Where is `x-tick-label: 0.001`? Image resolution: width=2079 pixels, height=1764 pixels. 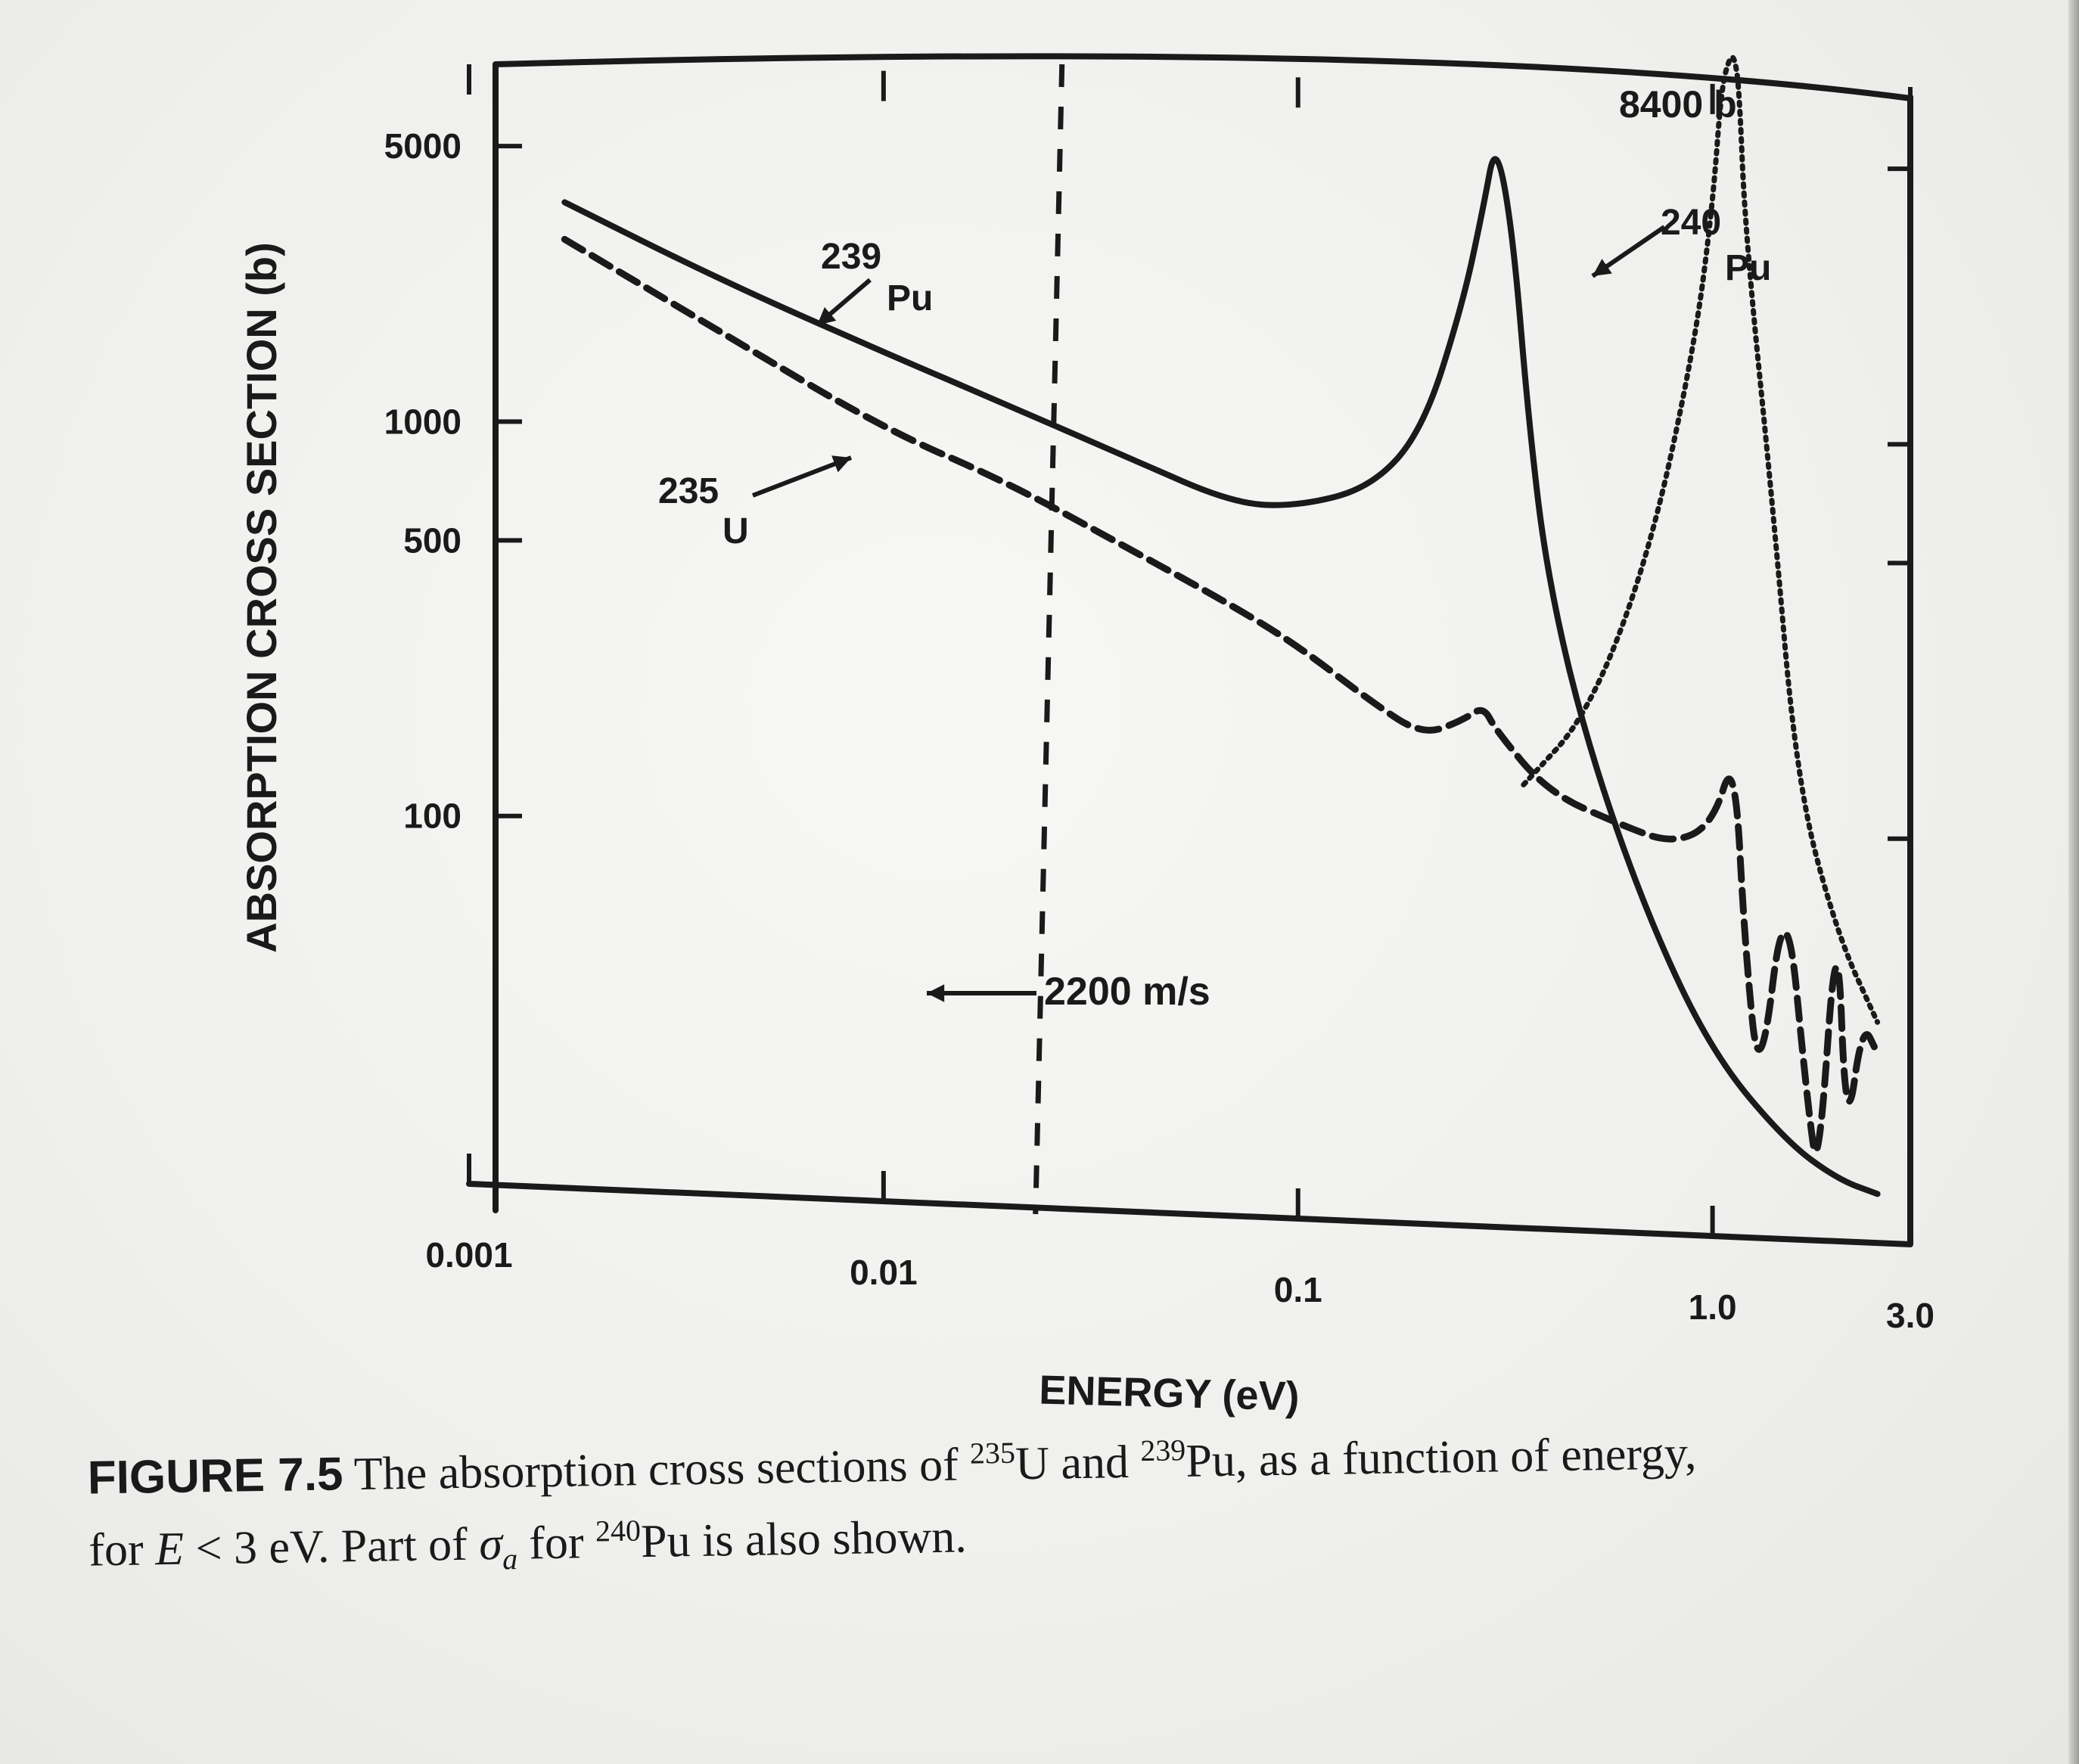
x-tick-label: 0.001 is located at coordinates (468, 1255).